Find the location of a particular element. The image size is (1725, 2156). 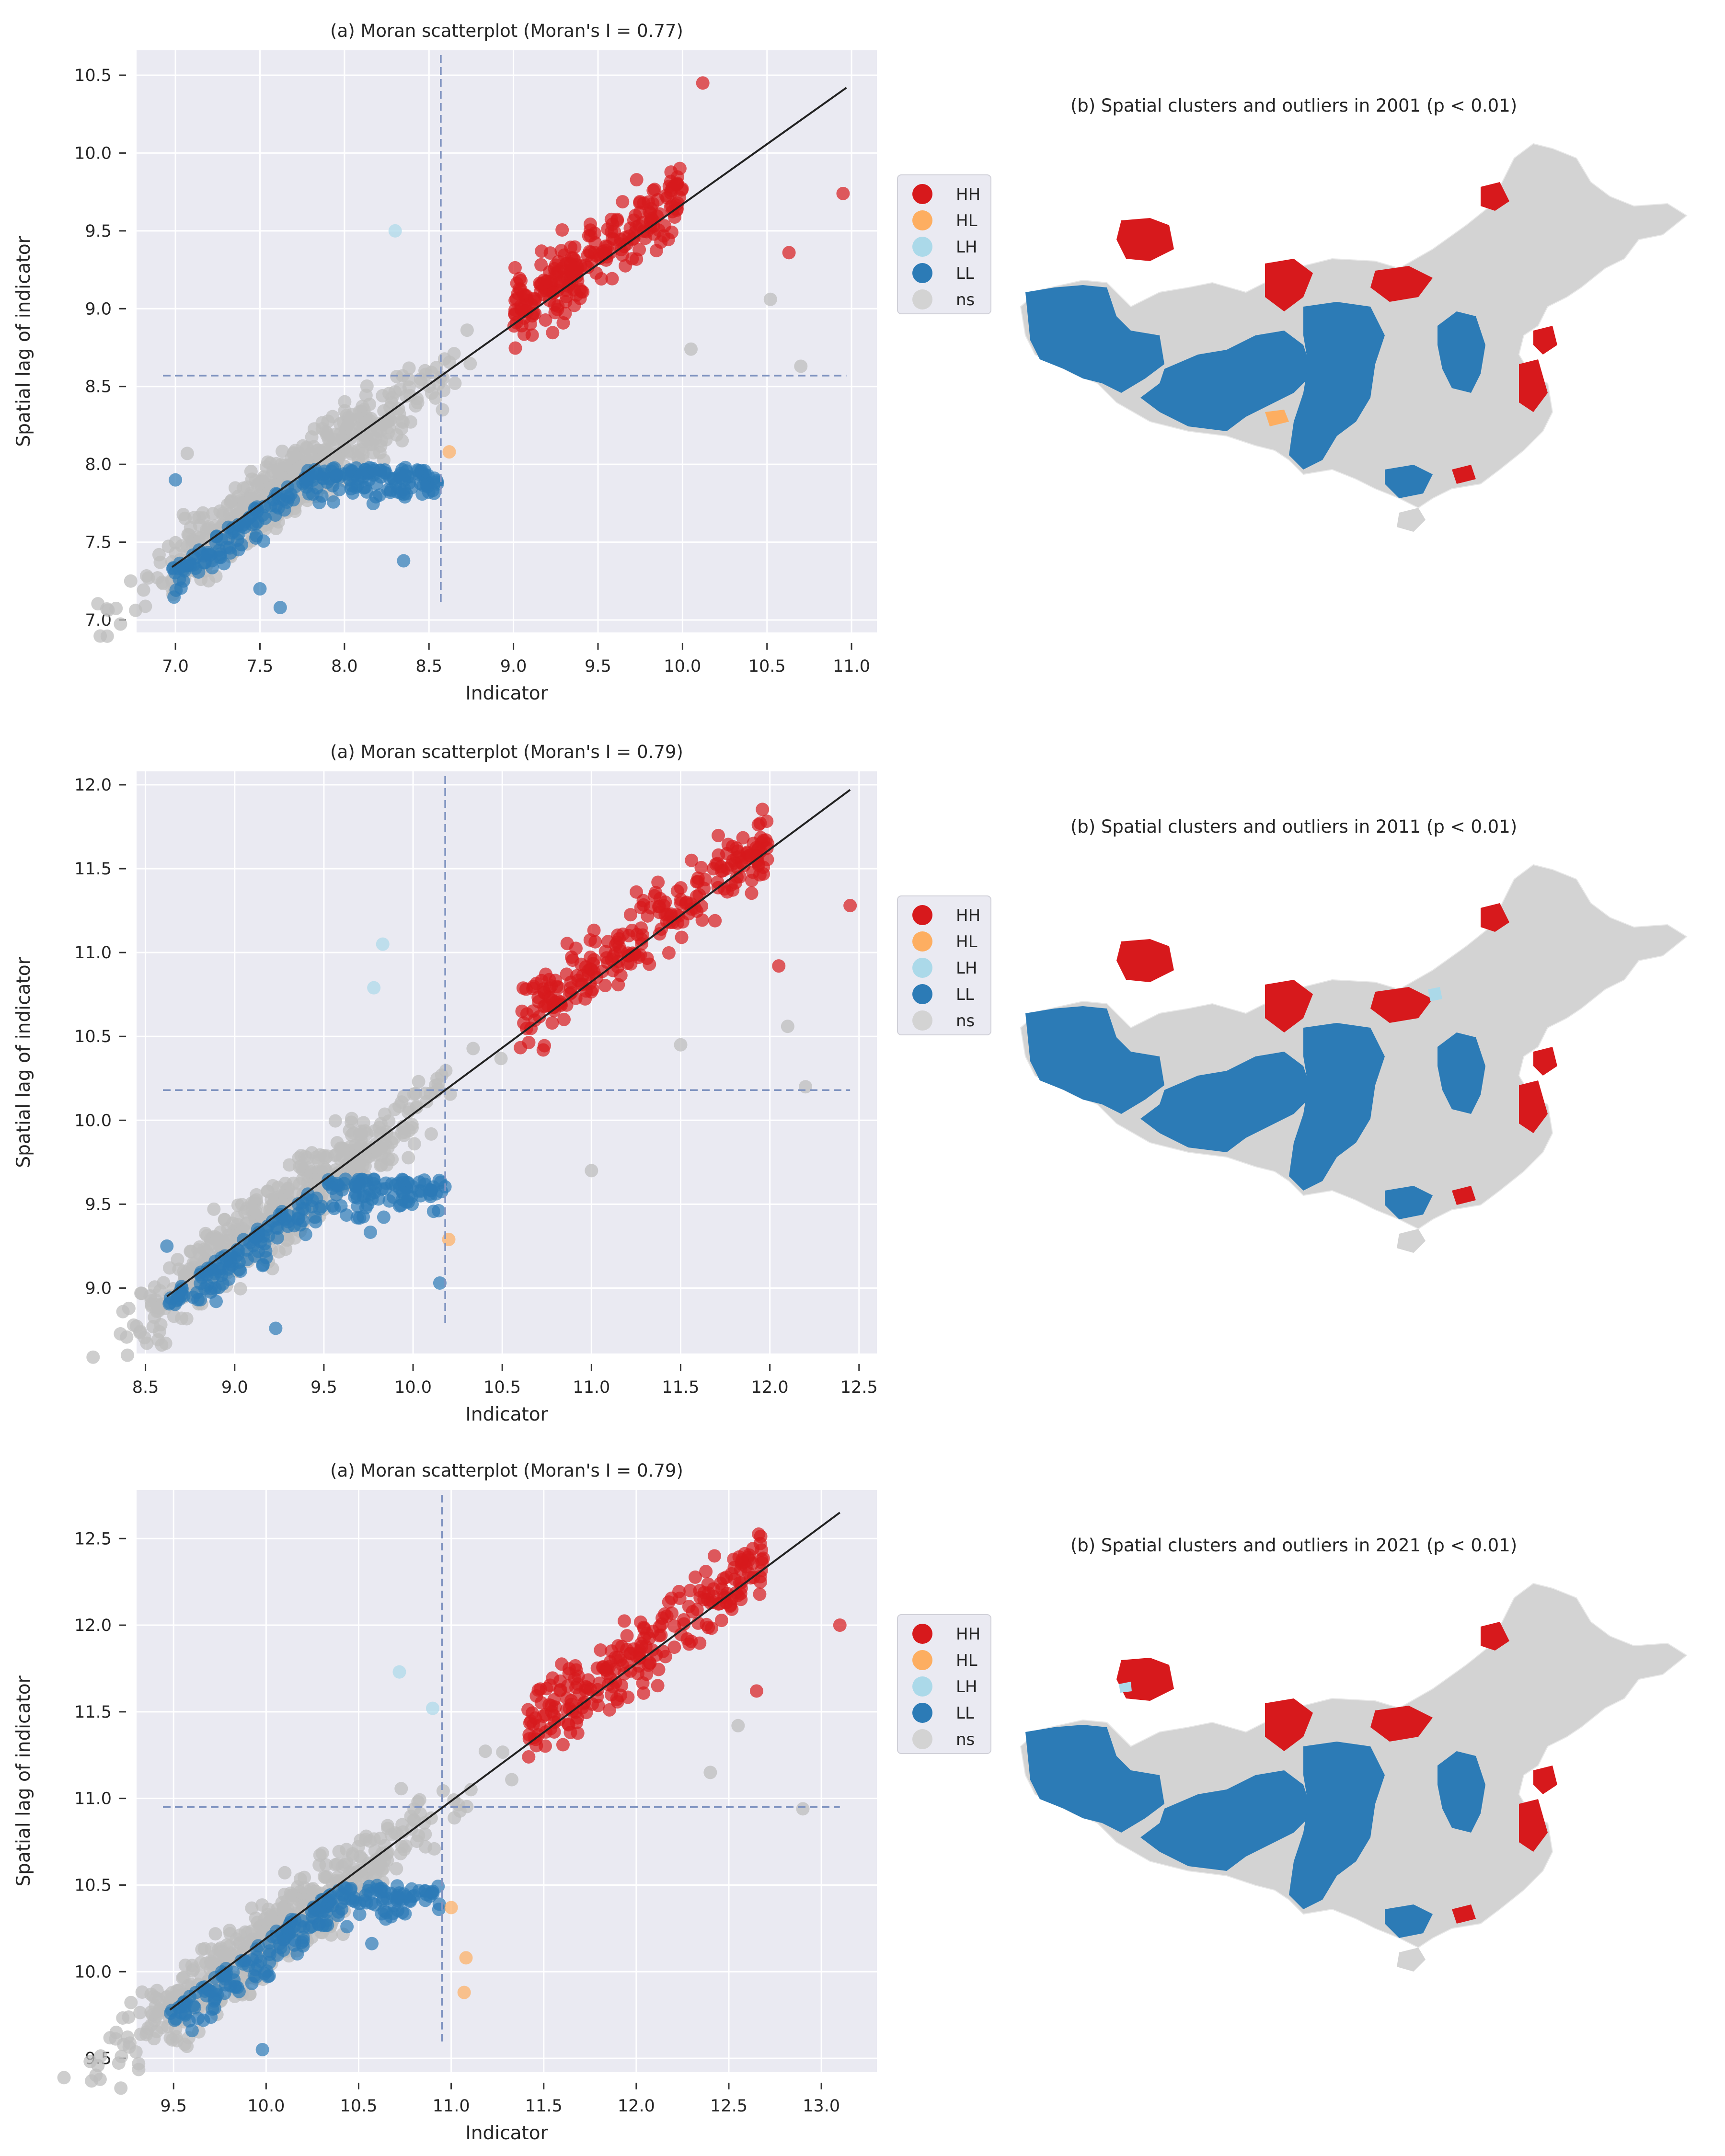

legend-label-hl: HL is located at coordinates (967, 942).